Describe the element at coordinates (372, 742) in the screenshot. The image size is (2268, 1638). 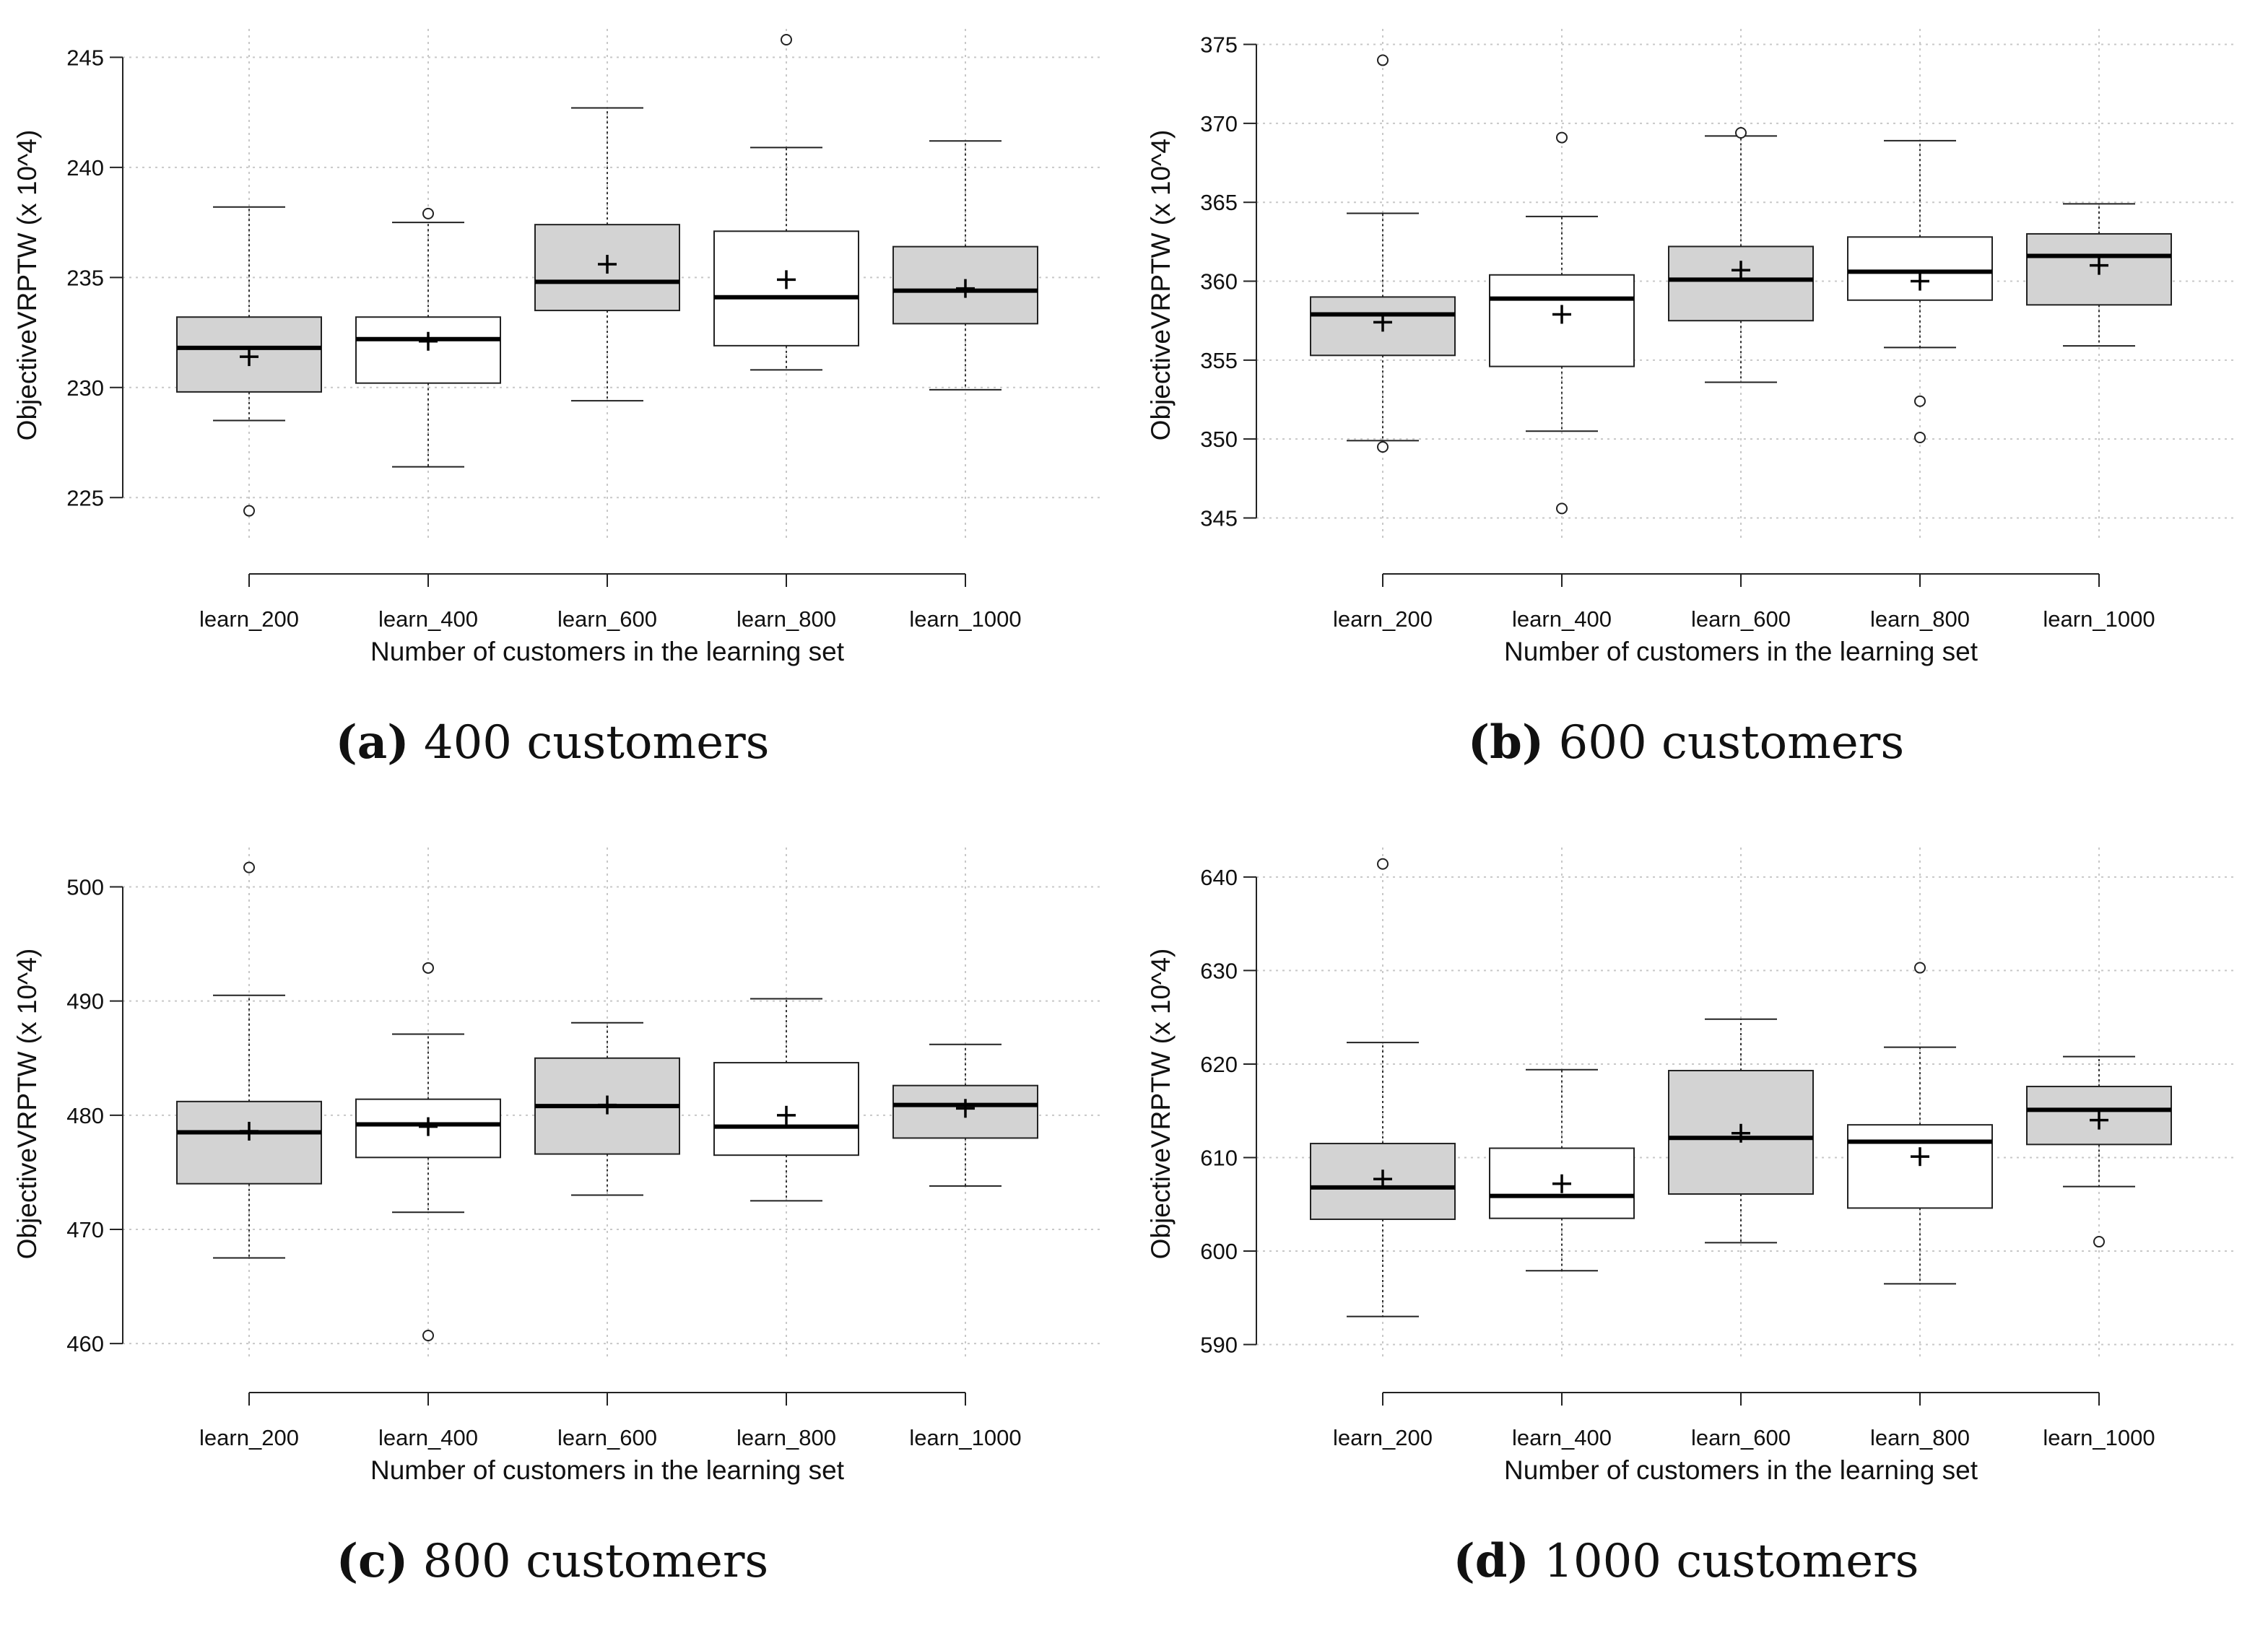
I see `caption-label: (a)` at that location.